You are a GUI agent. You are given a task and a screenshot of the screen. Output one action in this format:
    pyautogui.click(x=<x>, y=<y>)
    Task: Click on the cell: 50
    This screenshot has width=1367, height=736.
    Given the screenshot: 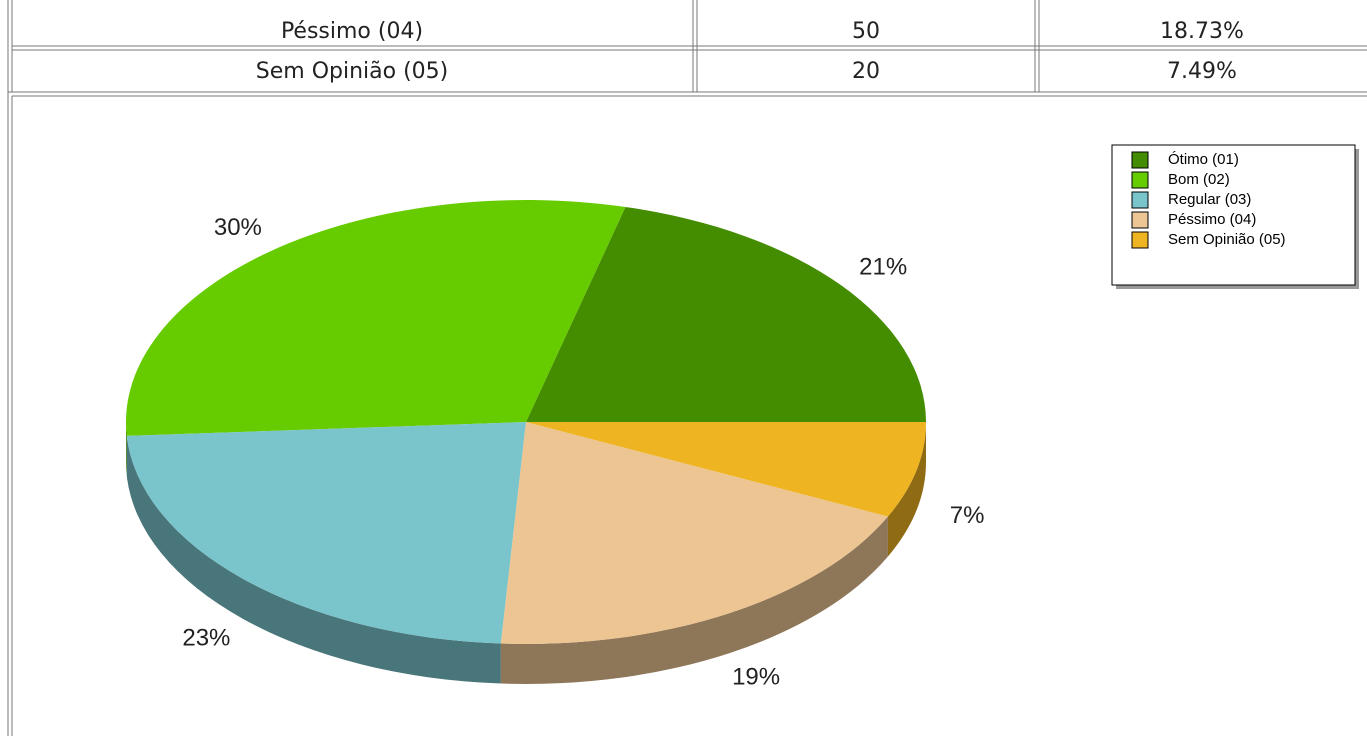 What is the action you would take?
    pyautogui.click(x=866, y=31)
    